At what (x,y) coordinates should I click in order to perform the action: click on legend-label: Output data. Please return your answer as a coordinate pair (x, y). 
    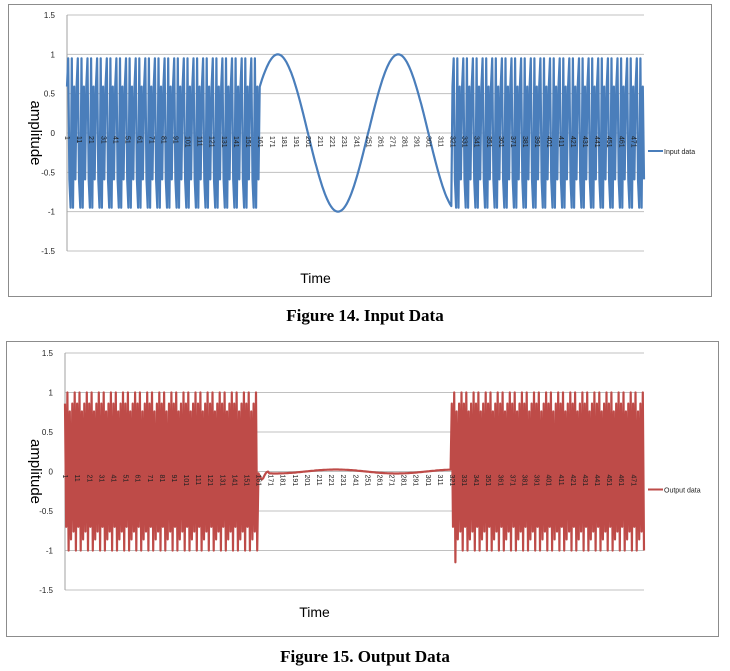
    Looking at the image, I should click on (682, 491).